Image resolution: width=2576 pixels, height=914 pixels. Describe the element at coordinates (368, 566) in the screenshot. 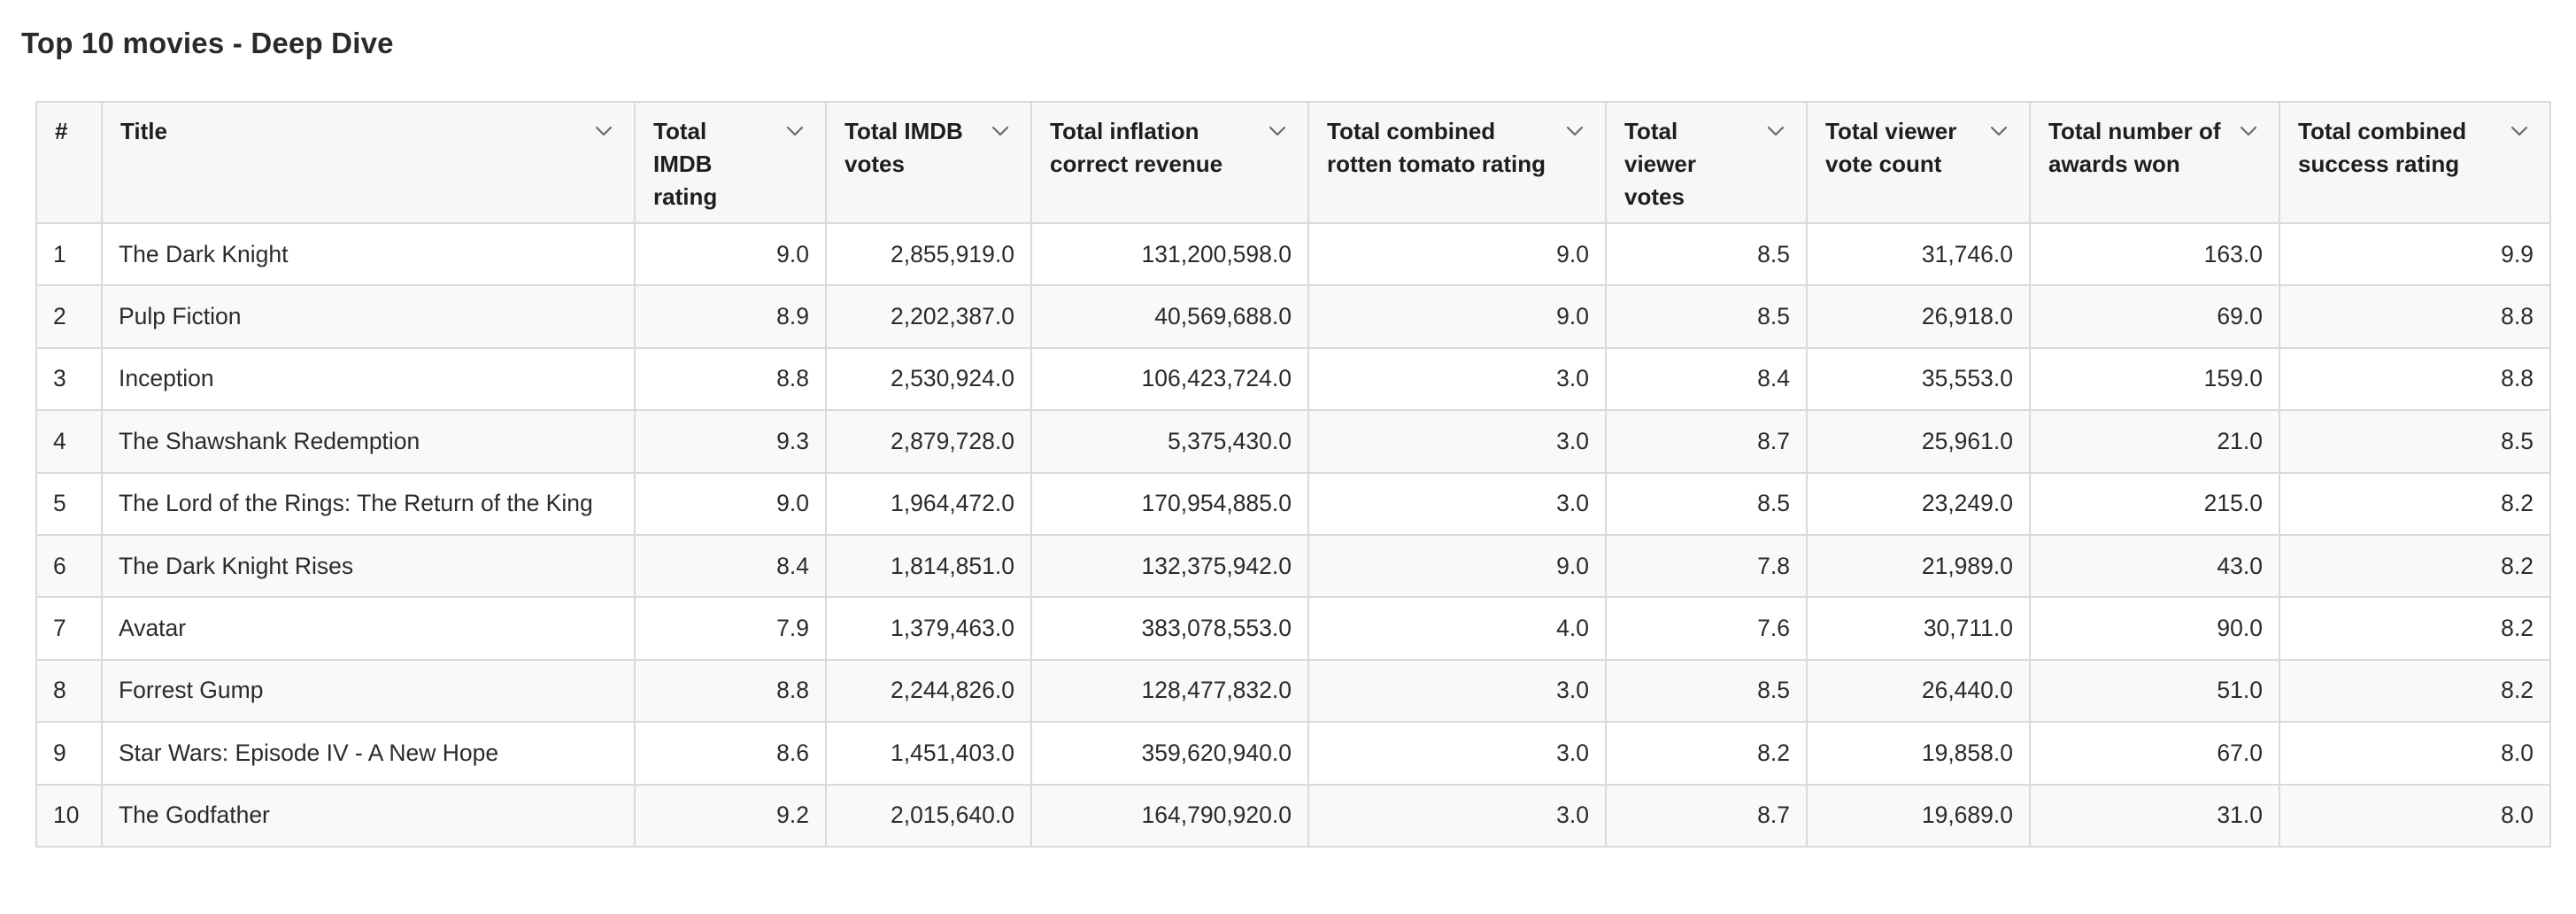

I see `cell-title: The Dark Knight Rises` at that location.